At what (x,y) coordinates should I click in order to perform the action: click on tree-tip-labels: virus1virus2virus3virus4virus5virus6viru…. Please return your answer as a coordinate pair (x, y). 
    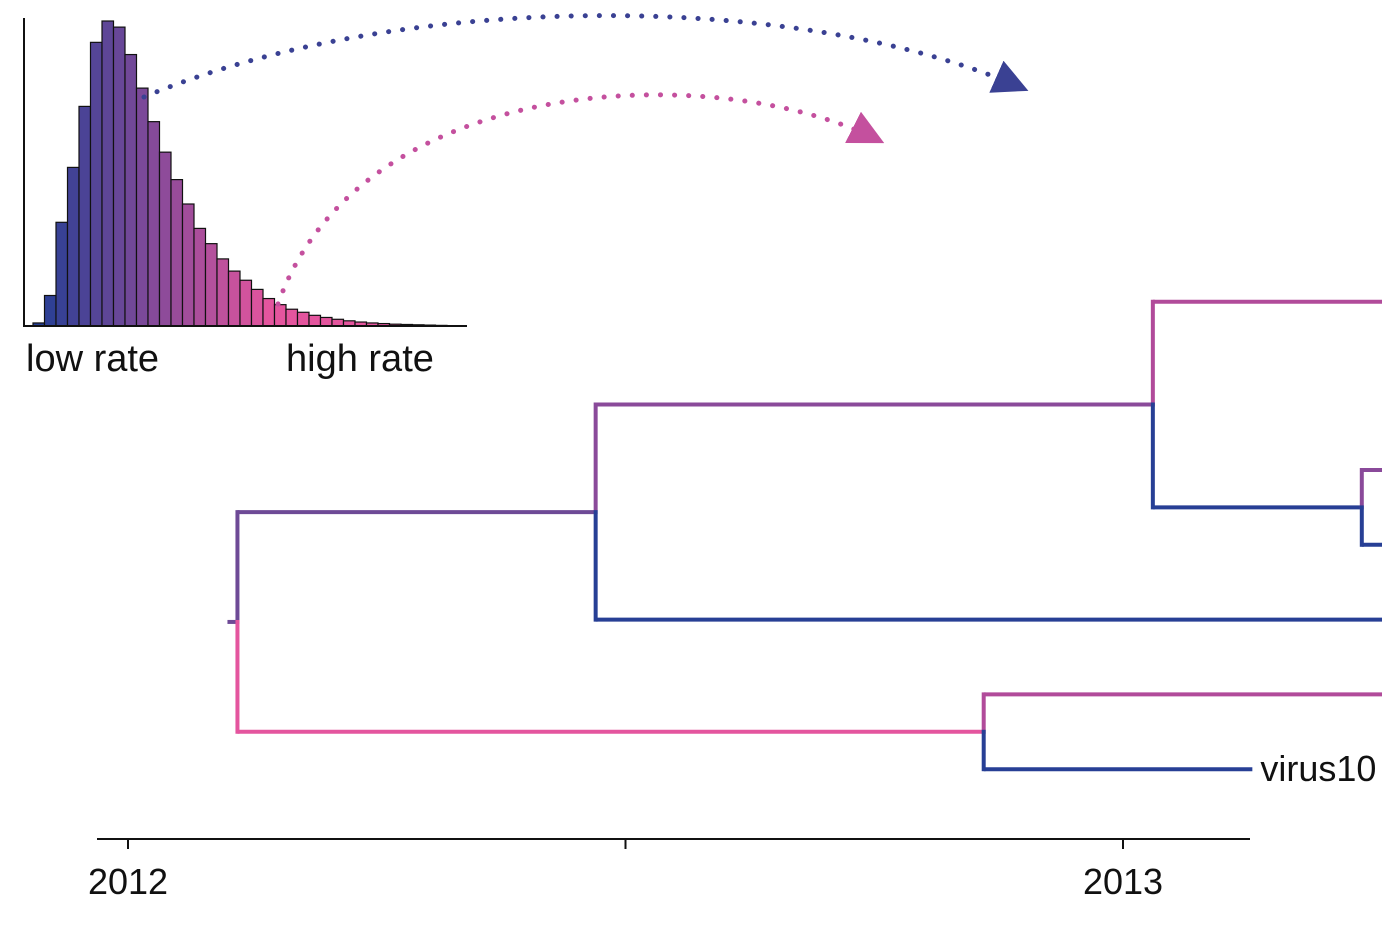
    Looking at the image, I should click on (1318, 768).